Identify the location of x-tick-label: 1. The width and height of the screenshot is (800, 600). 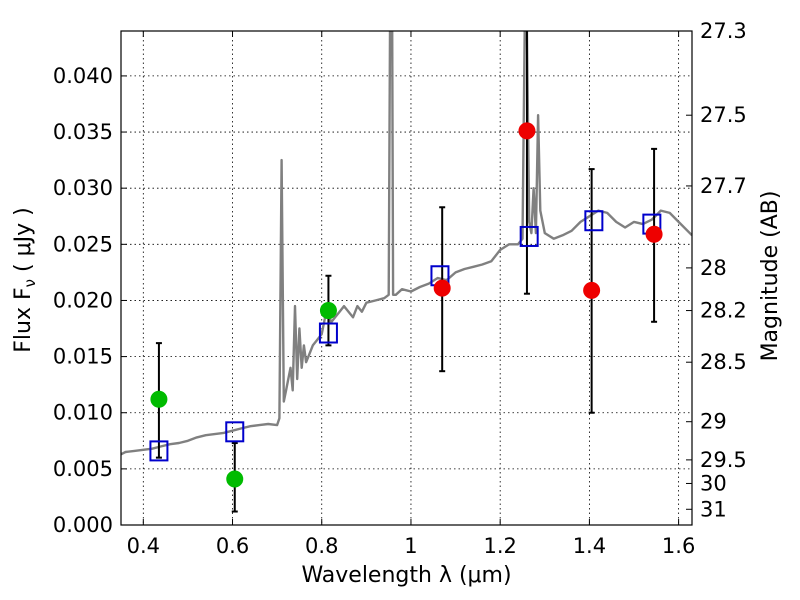
(410, 546).